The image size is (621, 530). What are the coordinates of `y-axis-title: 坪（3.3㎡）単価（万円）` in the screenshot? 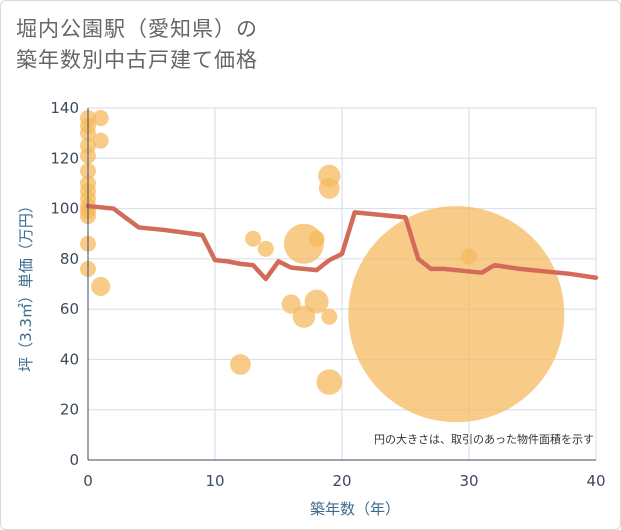 It's located at (26, 285).